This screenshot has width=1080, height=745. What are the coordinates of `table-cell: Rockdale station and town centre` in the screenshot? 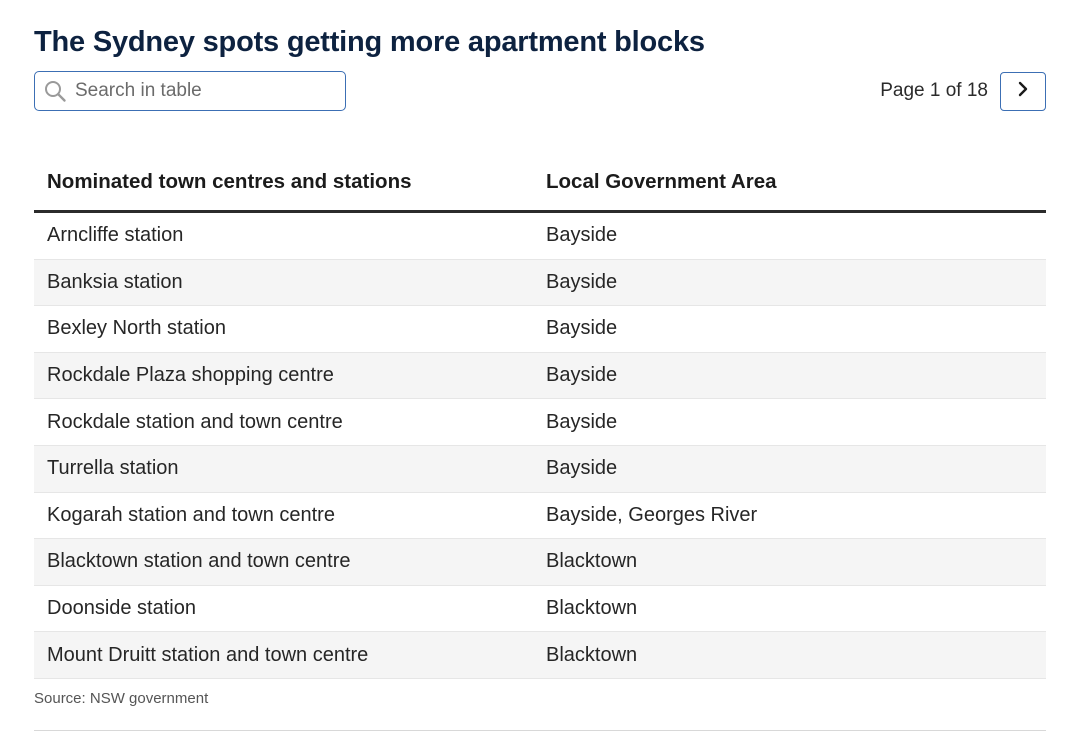 It's located at (283, 422).